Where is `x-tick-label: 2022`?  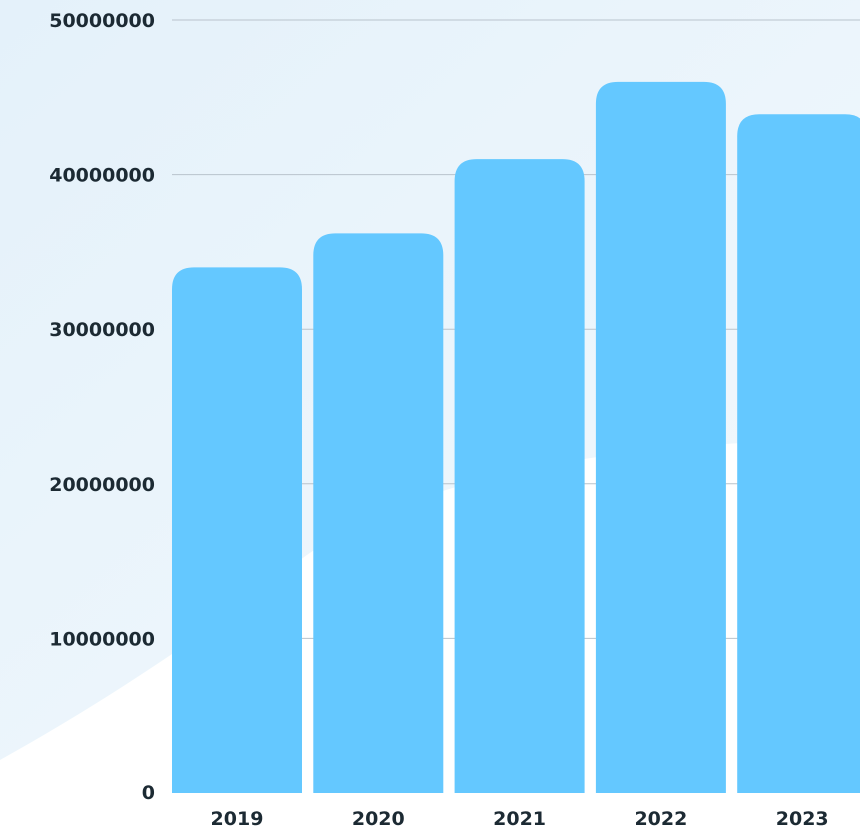
x-tick-label: 2022 is located at coordinates (660, 819).